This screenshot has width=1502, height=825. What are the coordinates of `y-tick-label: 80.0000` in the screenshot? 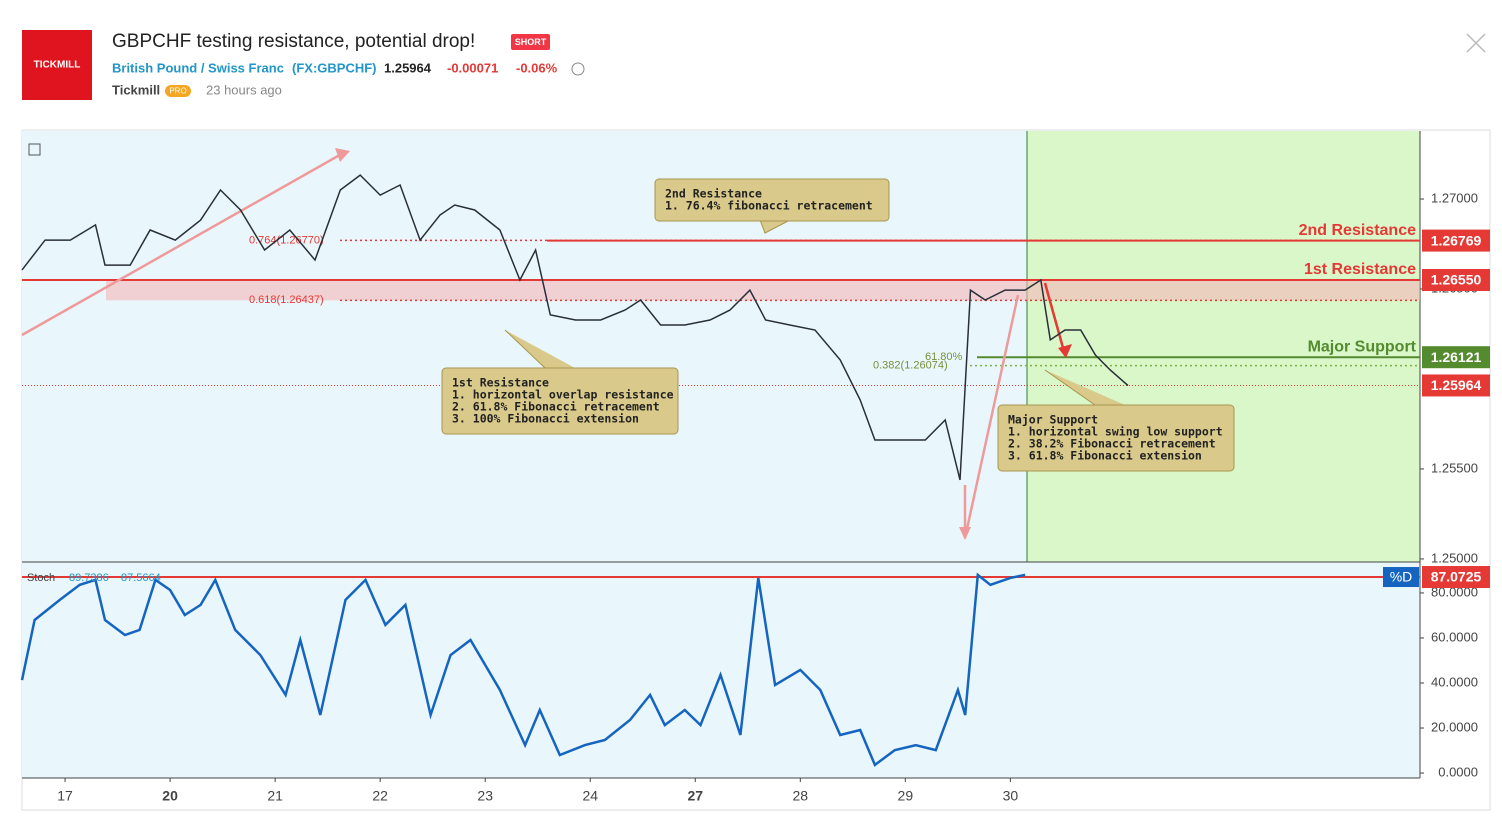 It's located at (1454, 591).